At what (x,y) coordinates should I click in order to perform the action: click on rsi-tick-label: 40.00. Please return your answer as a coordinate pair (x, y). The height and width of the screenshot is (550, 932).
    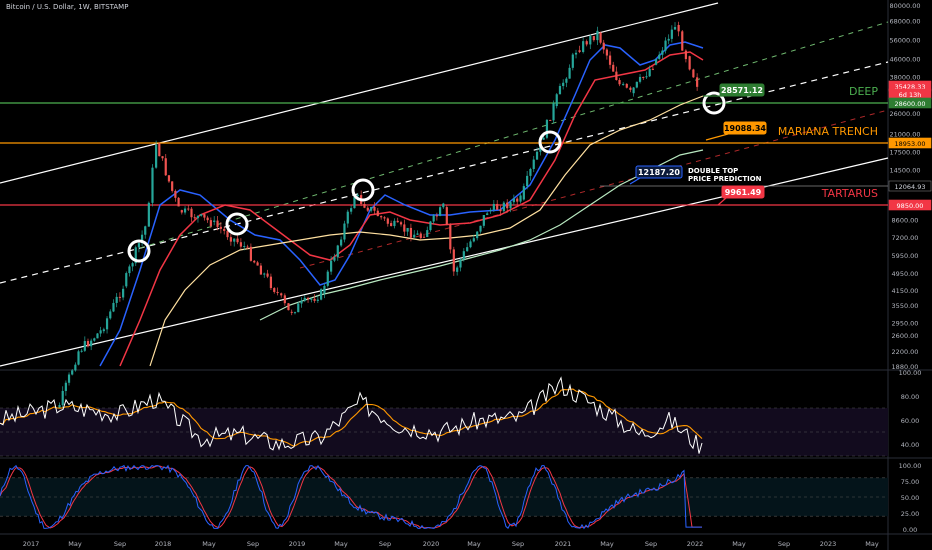
    Looking at the image, I should click on (910, 445).